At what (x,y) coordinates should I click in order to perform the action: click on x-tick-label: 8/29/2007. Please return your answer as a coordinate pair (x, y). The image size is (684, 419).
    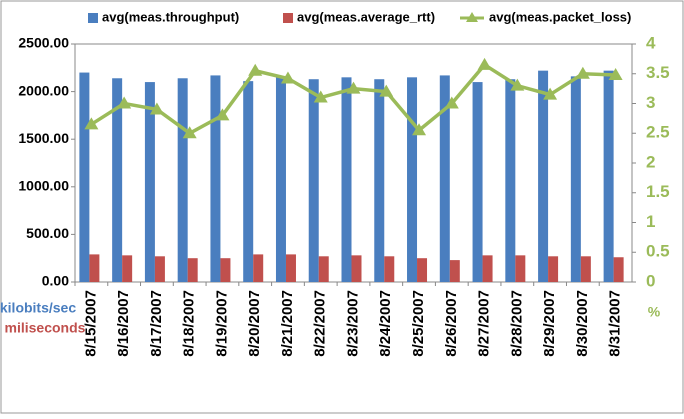
    Looking at the image, I should click on (549, 323).